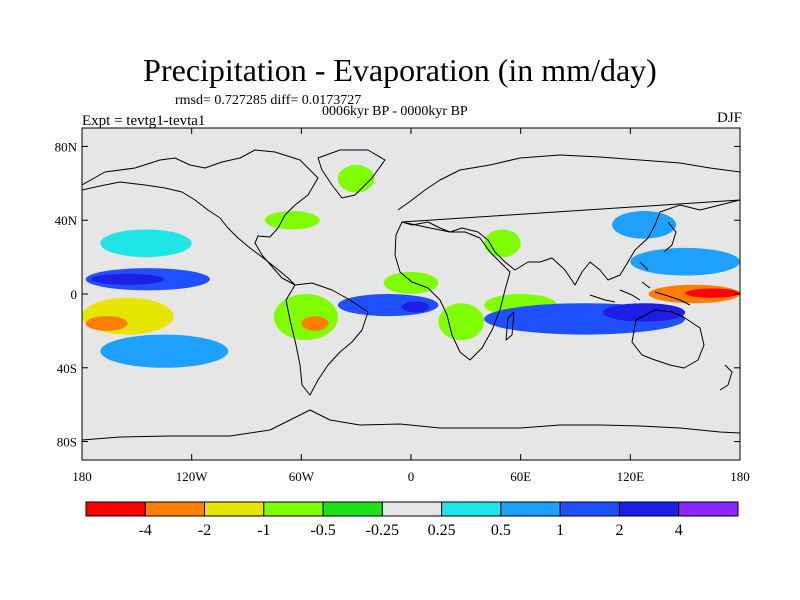 This screenshot has height=600, width=800. I want to click on coast-north-america, so click(200, 217).